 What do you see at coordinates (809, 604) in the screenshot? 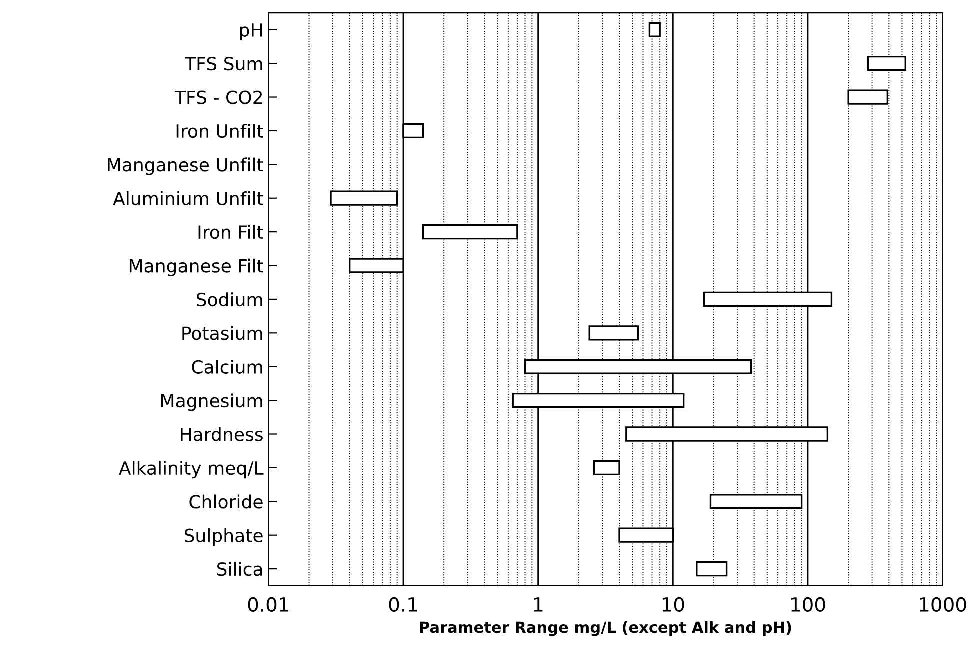
I see `x-tick-label: 100` at bounding box center [809, 604].